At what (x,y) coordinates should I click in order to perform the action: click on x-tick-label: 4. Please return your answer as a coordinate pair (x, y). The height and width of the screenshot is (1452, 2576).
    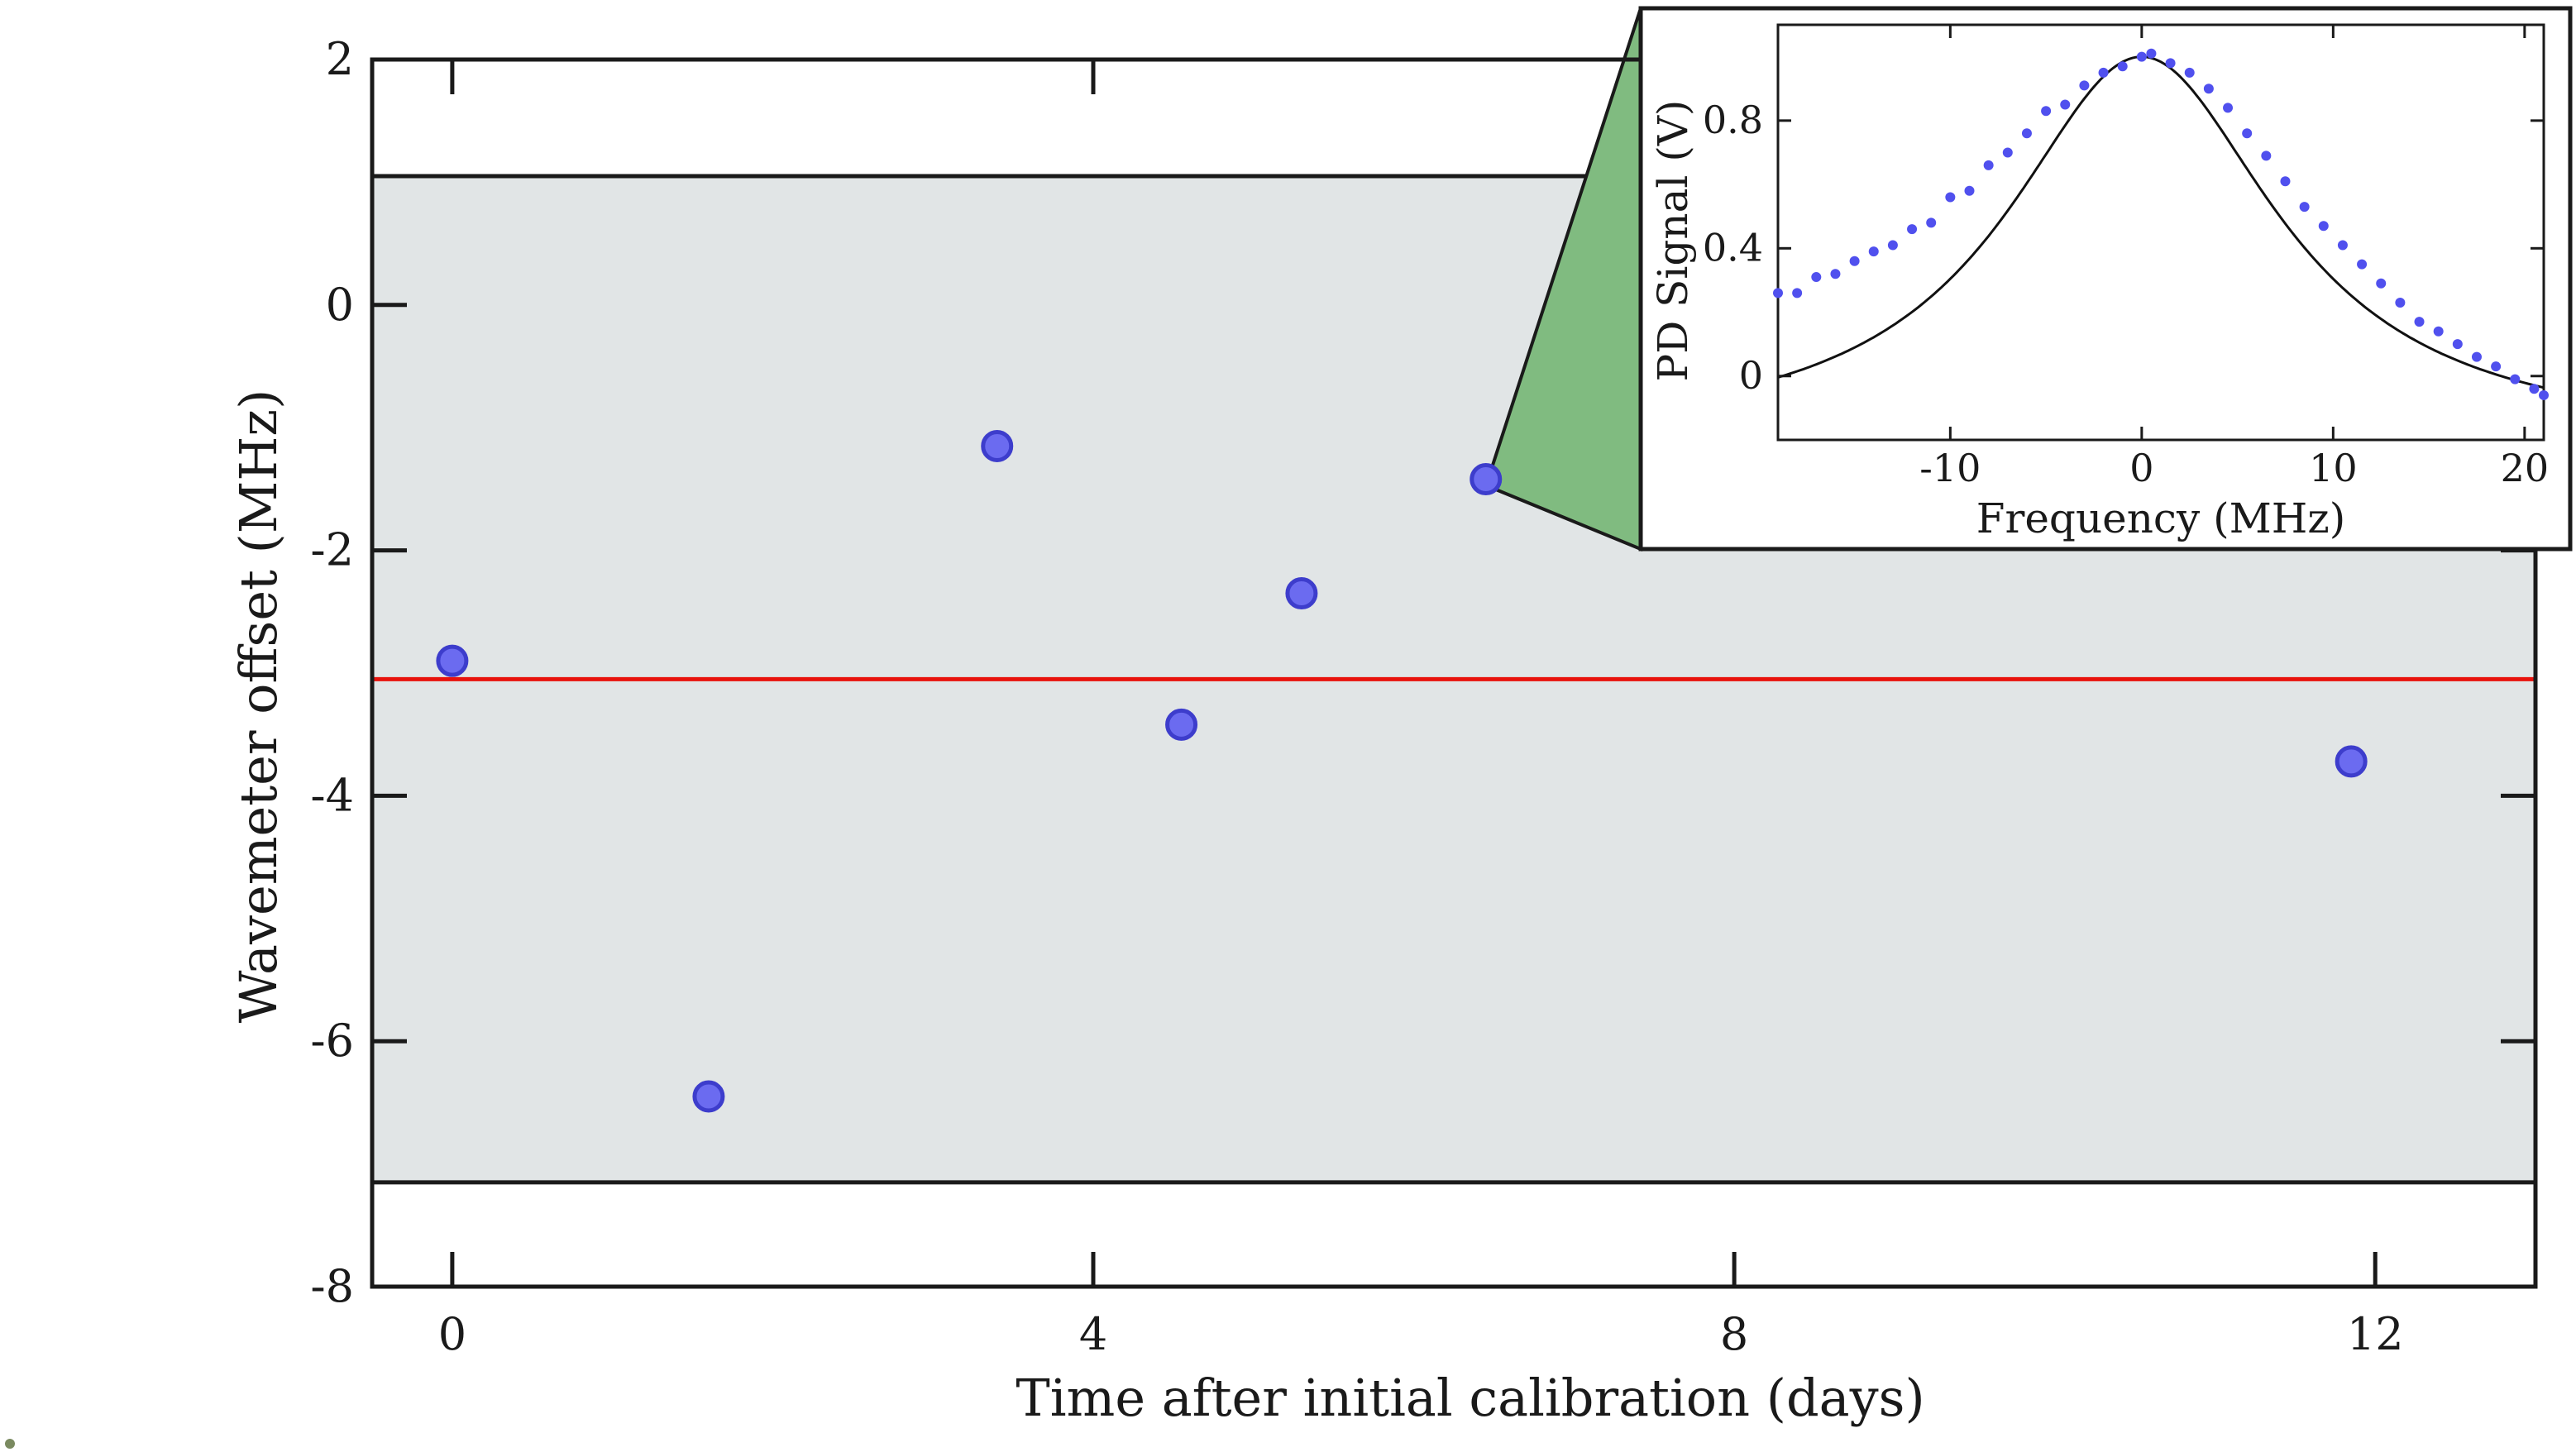
    Looking at the image, I should click on (1093, 1334).